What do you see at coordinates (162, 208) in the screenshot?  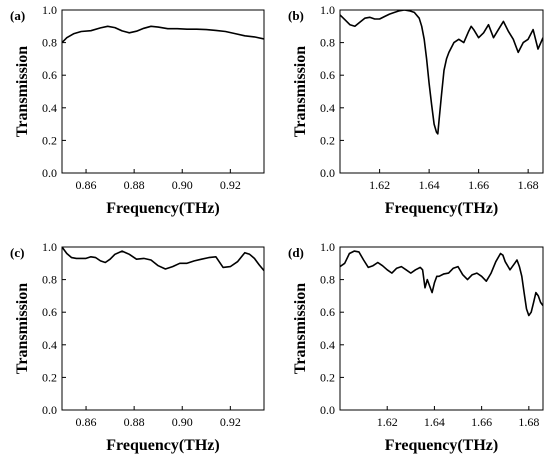 I see `panel-a-x-axis-title: Frequency(THz)` at bounding box center [162, 208].